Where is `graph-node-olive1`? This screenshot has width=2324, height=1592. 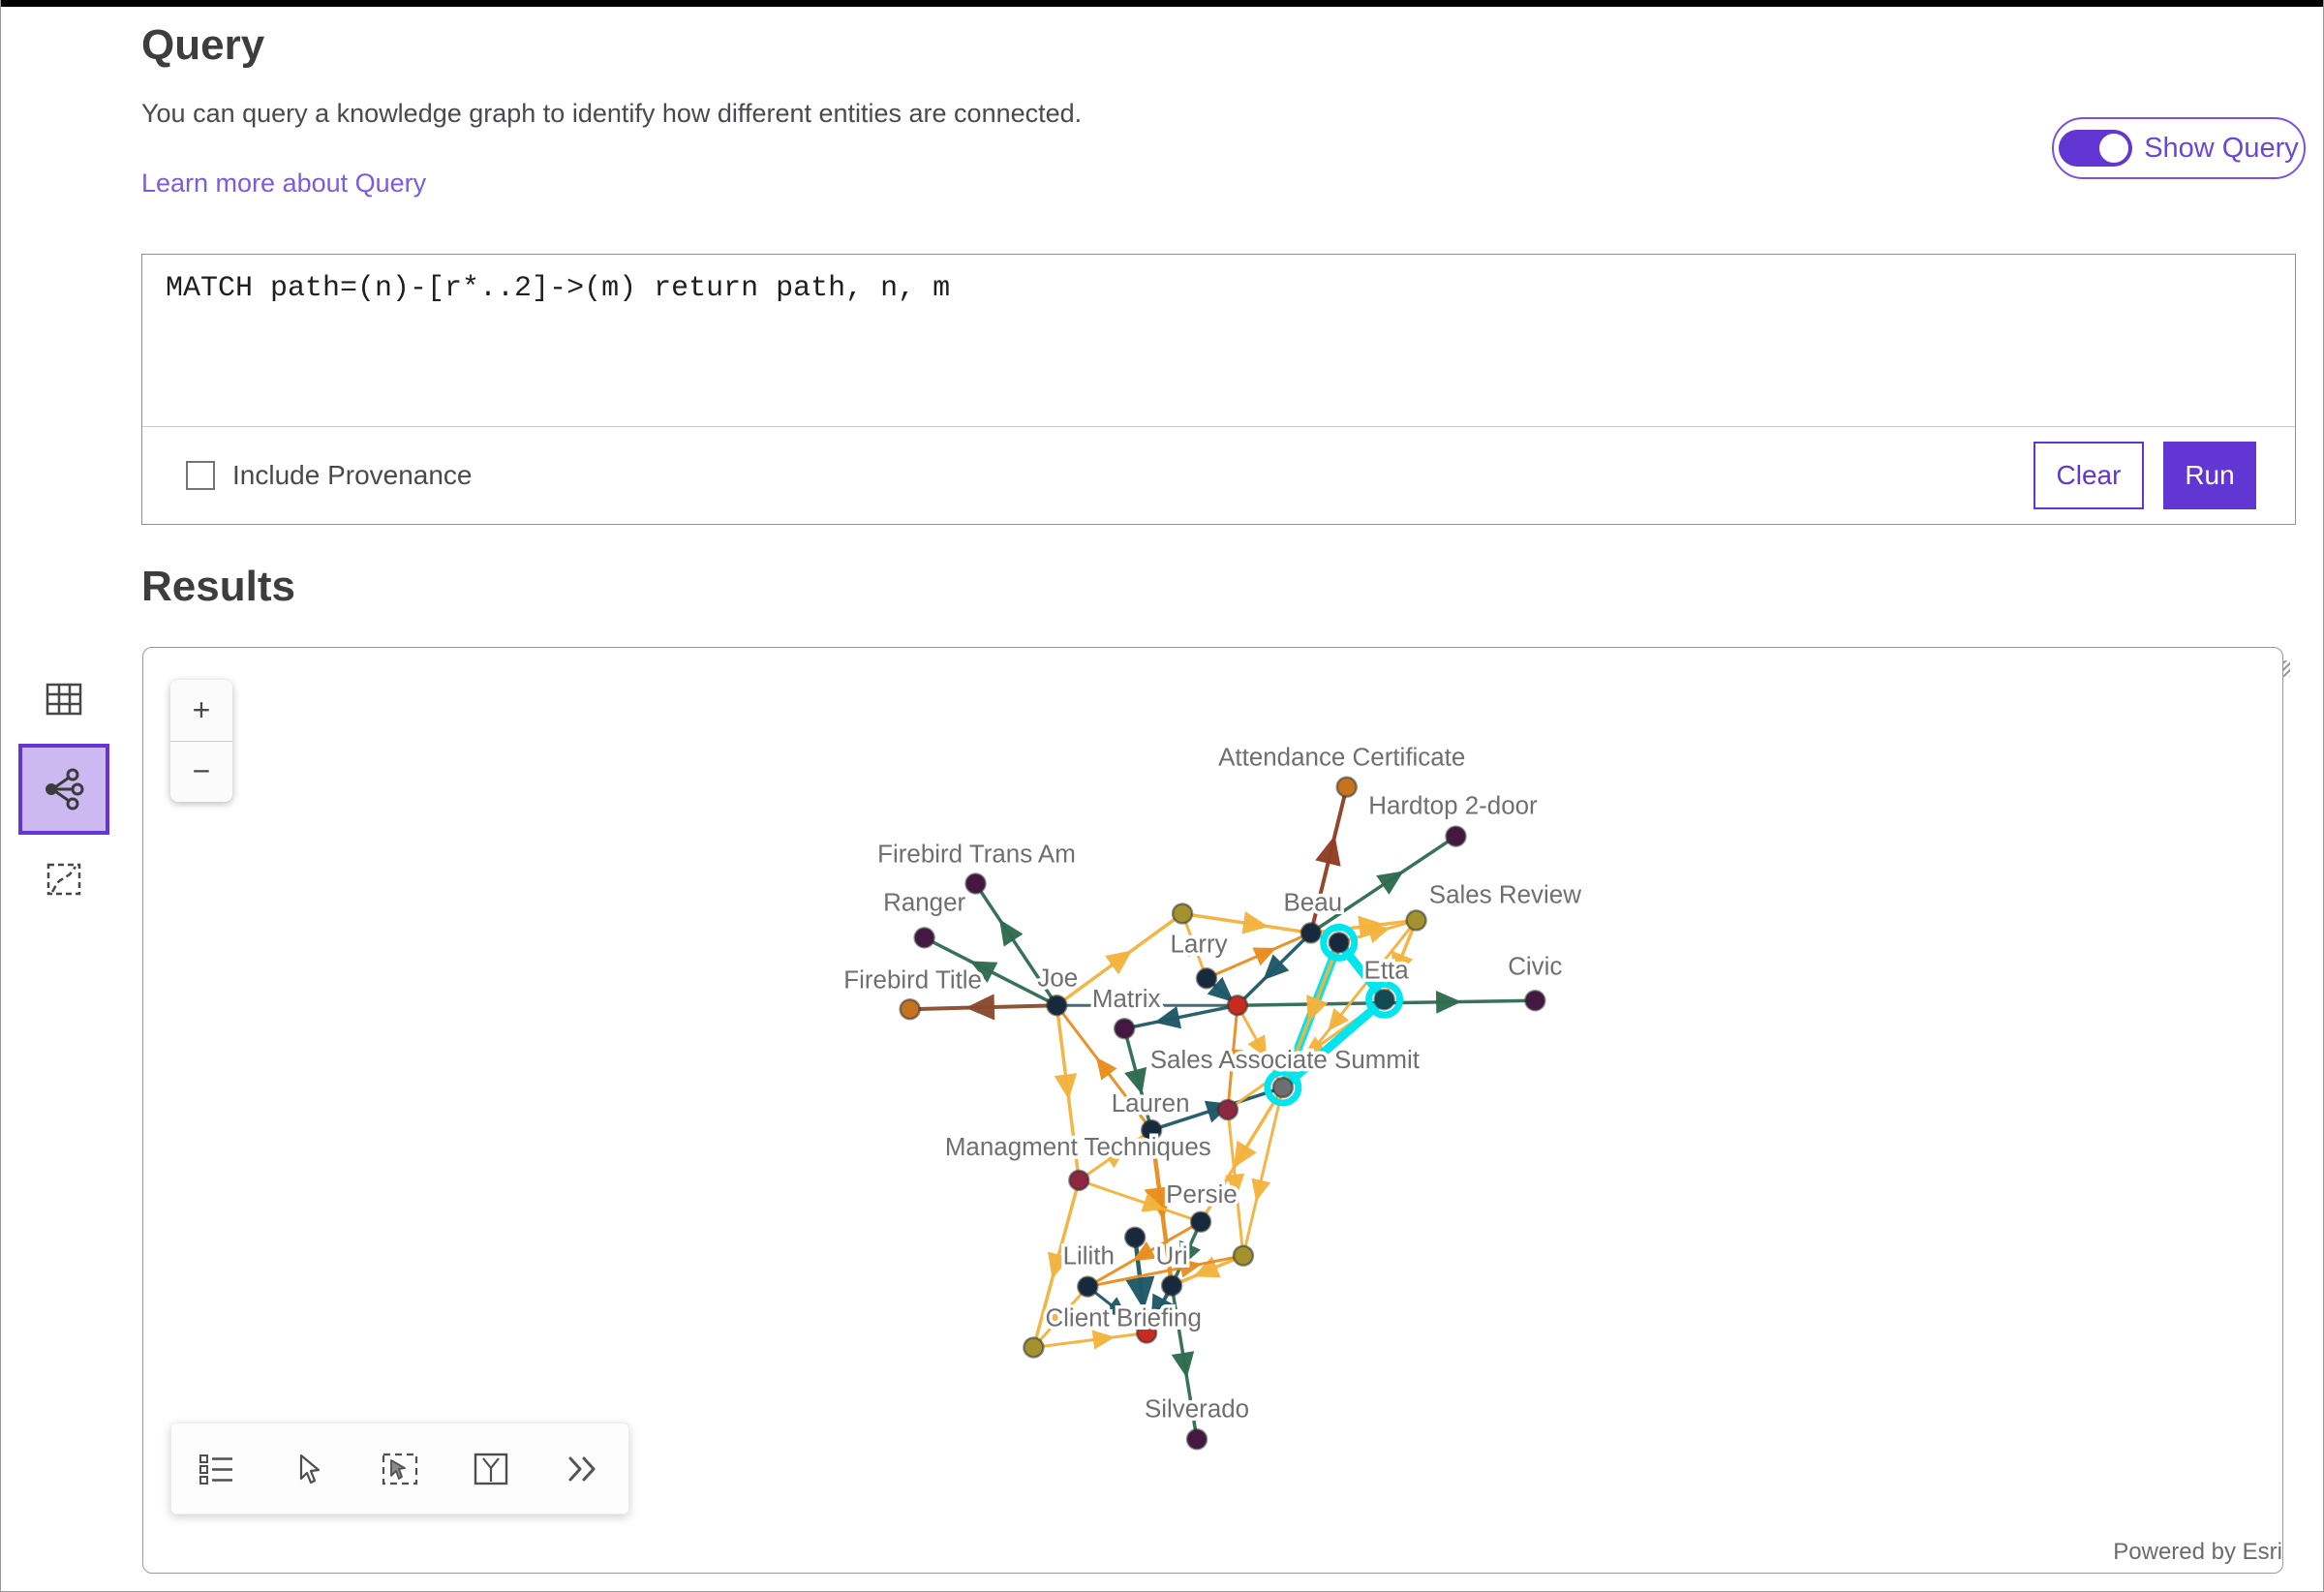 graph-node-olive1 is located at coordinates (1183, 914).